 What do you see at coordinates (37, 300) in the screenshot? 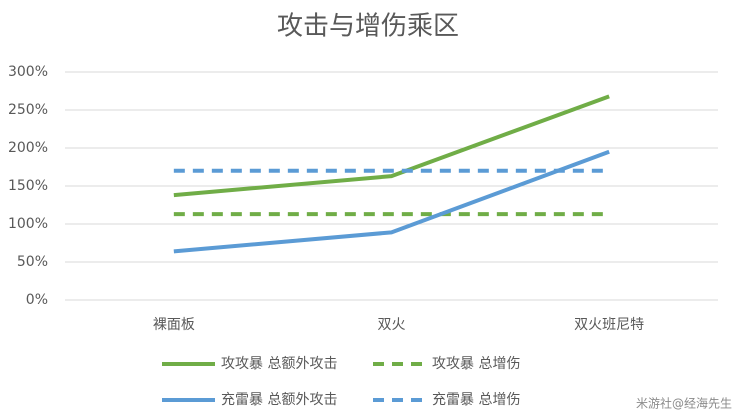
I see `y-tick-label: 0%` at bounding box center [37, 300].